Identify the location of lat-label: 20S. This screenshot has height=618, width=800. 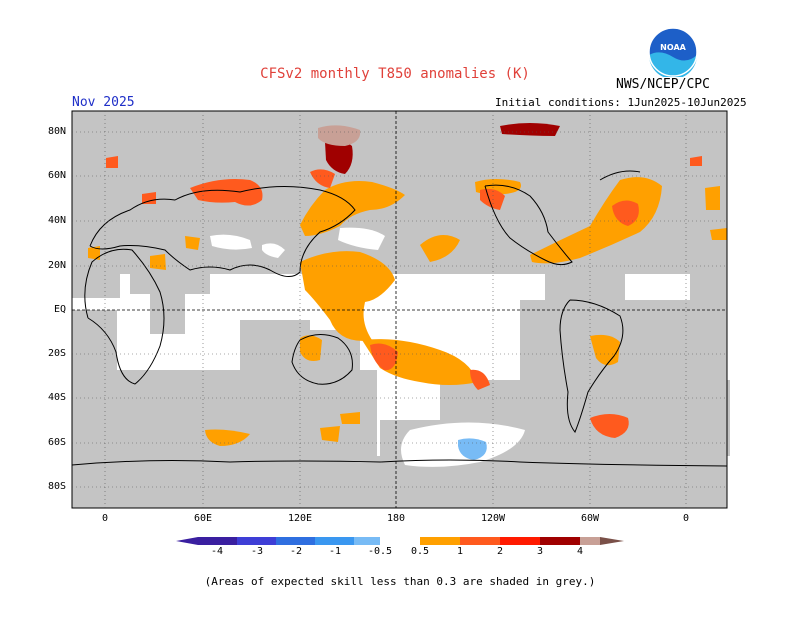
(56, 353).